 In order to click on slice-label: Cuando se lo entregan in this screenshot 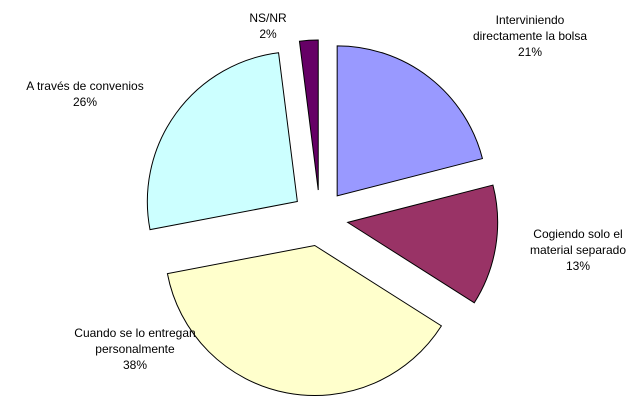, I will do `click(134, 333)`.